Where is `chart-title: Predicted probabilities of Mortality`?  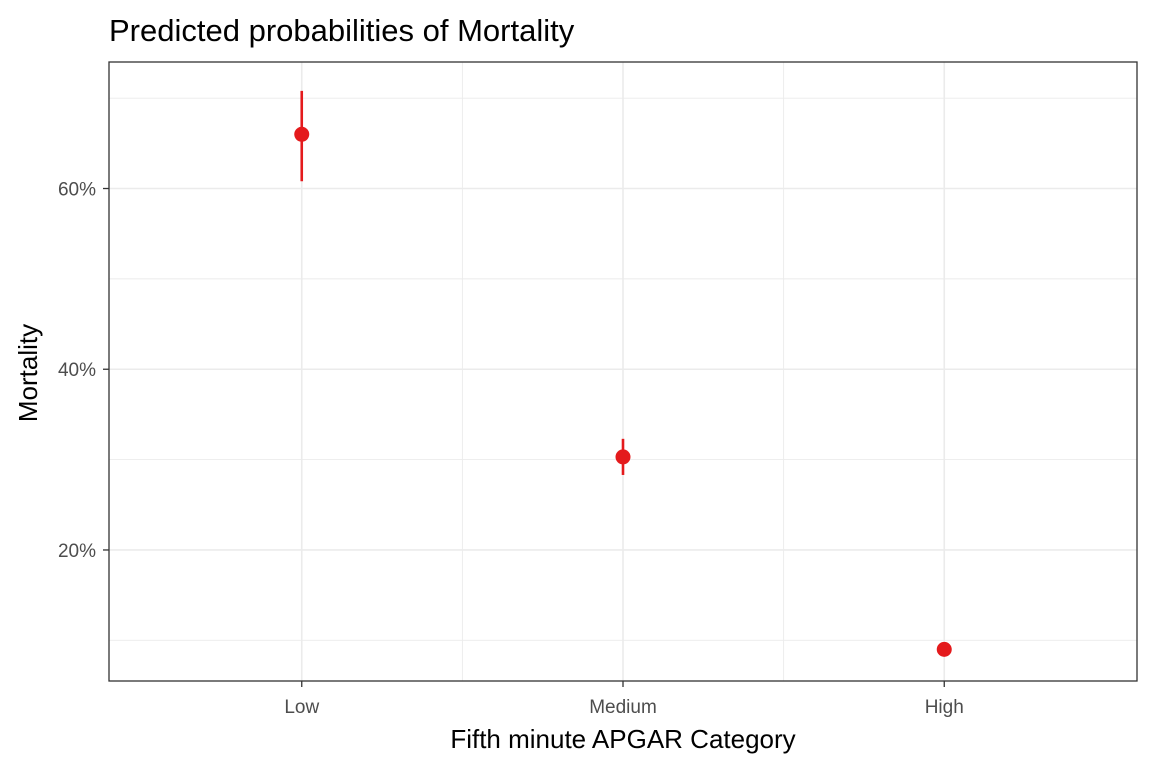
chart-title: Predicted probabilities of Mortality is located at coordinates (342, 30).